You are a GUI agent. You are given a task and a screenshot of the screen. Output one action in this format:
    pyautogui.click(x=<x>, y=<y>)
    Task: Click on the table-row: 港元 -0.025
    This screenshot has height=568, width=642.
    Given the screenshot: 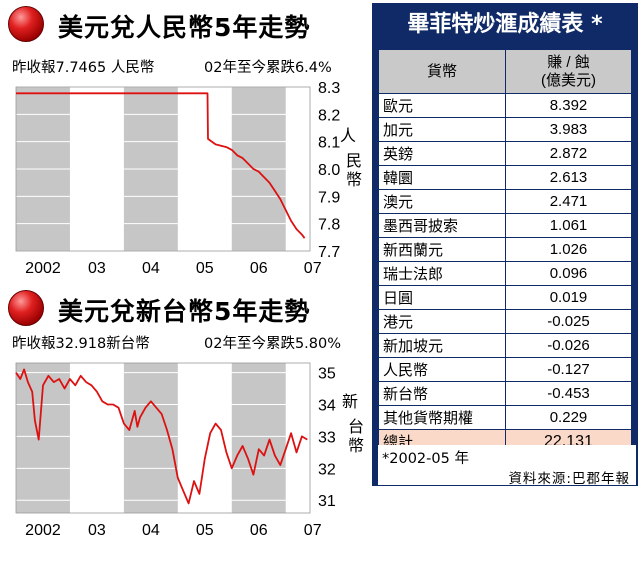 What is the action you would take?
    pyautogui.click(x=505, y=321)
    